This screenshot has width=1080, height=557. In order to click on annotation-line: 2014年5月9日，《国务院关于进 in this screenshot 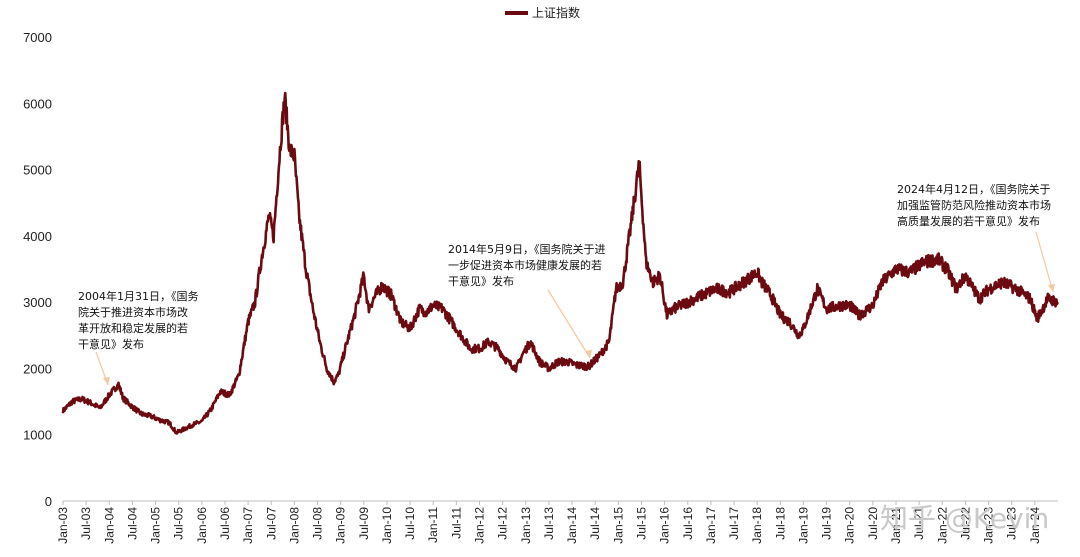, I will do `click(527, 249)`.